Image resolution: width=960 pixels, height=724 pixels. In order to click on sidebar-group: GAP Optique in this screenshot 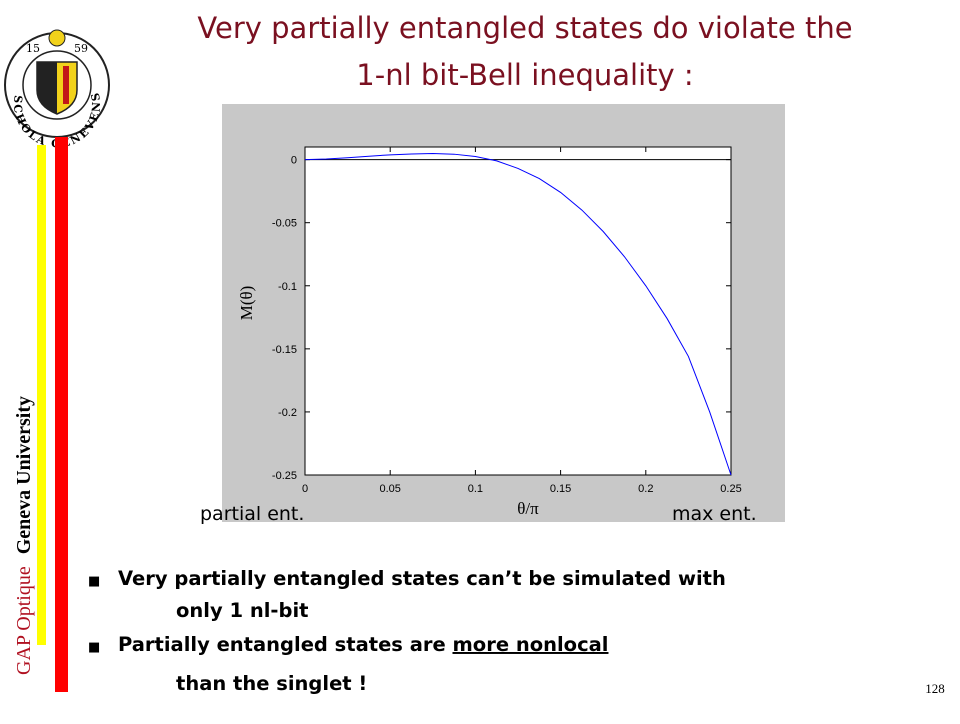, I will do `click(24, 620)`.